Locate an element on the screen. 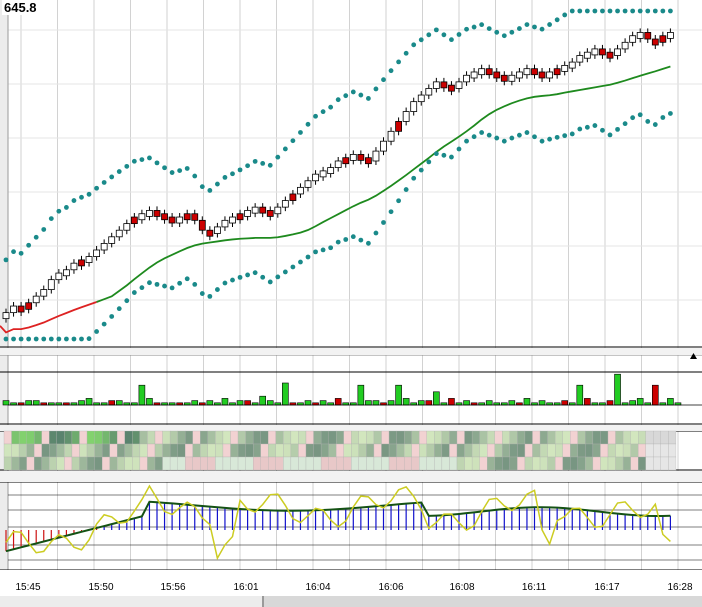  time-axis-label: 16:01 is located at coordinates (246, 587).